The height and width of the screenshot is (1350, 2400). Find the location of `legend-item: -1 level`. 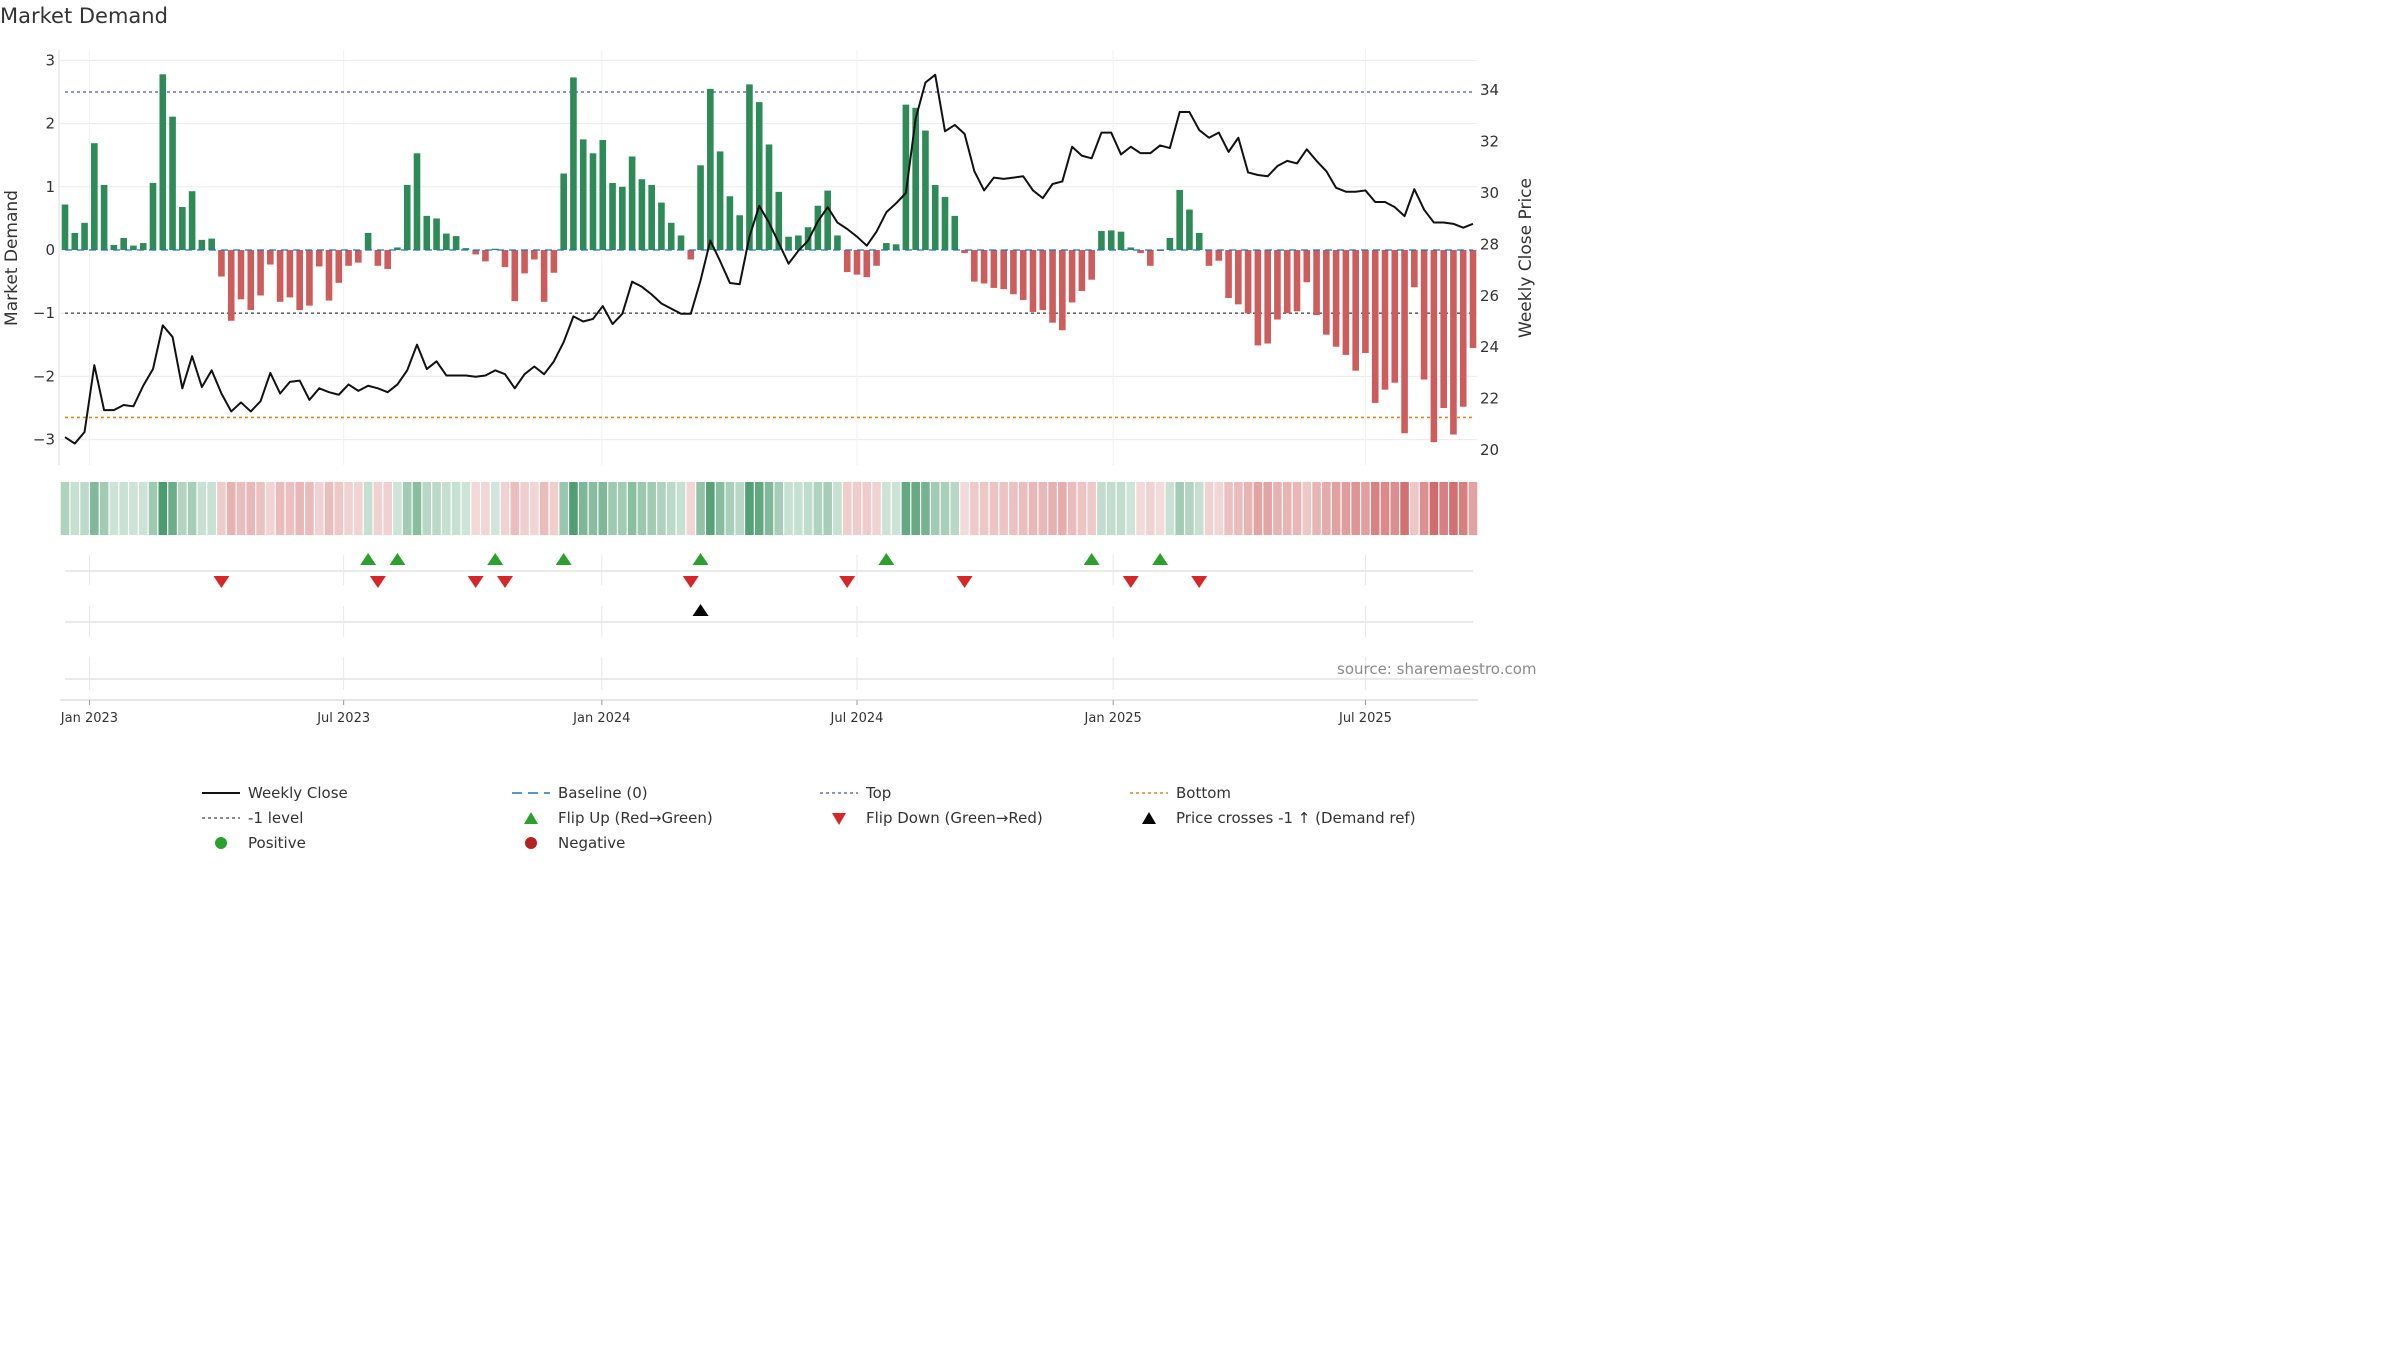

legend-item: -1 level is located at coordinates (251, 818).